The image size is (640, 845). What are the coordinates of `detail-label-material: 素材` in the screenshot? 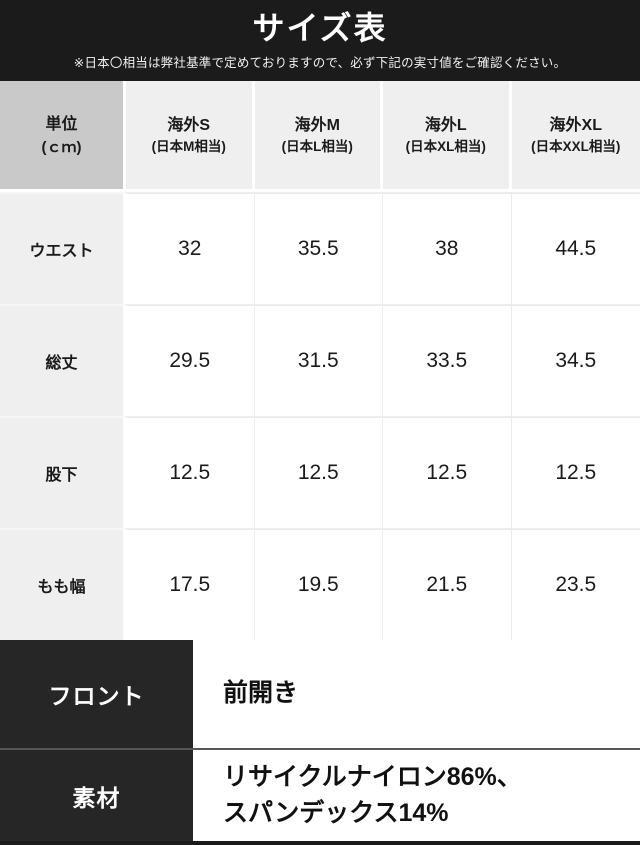 It's located at (96, 795).